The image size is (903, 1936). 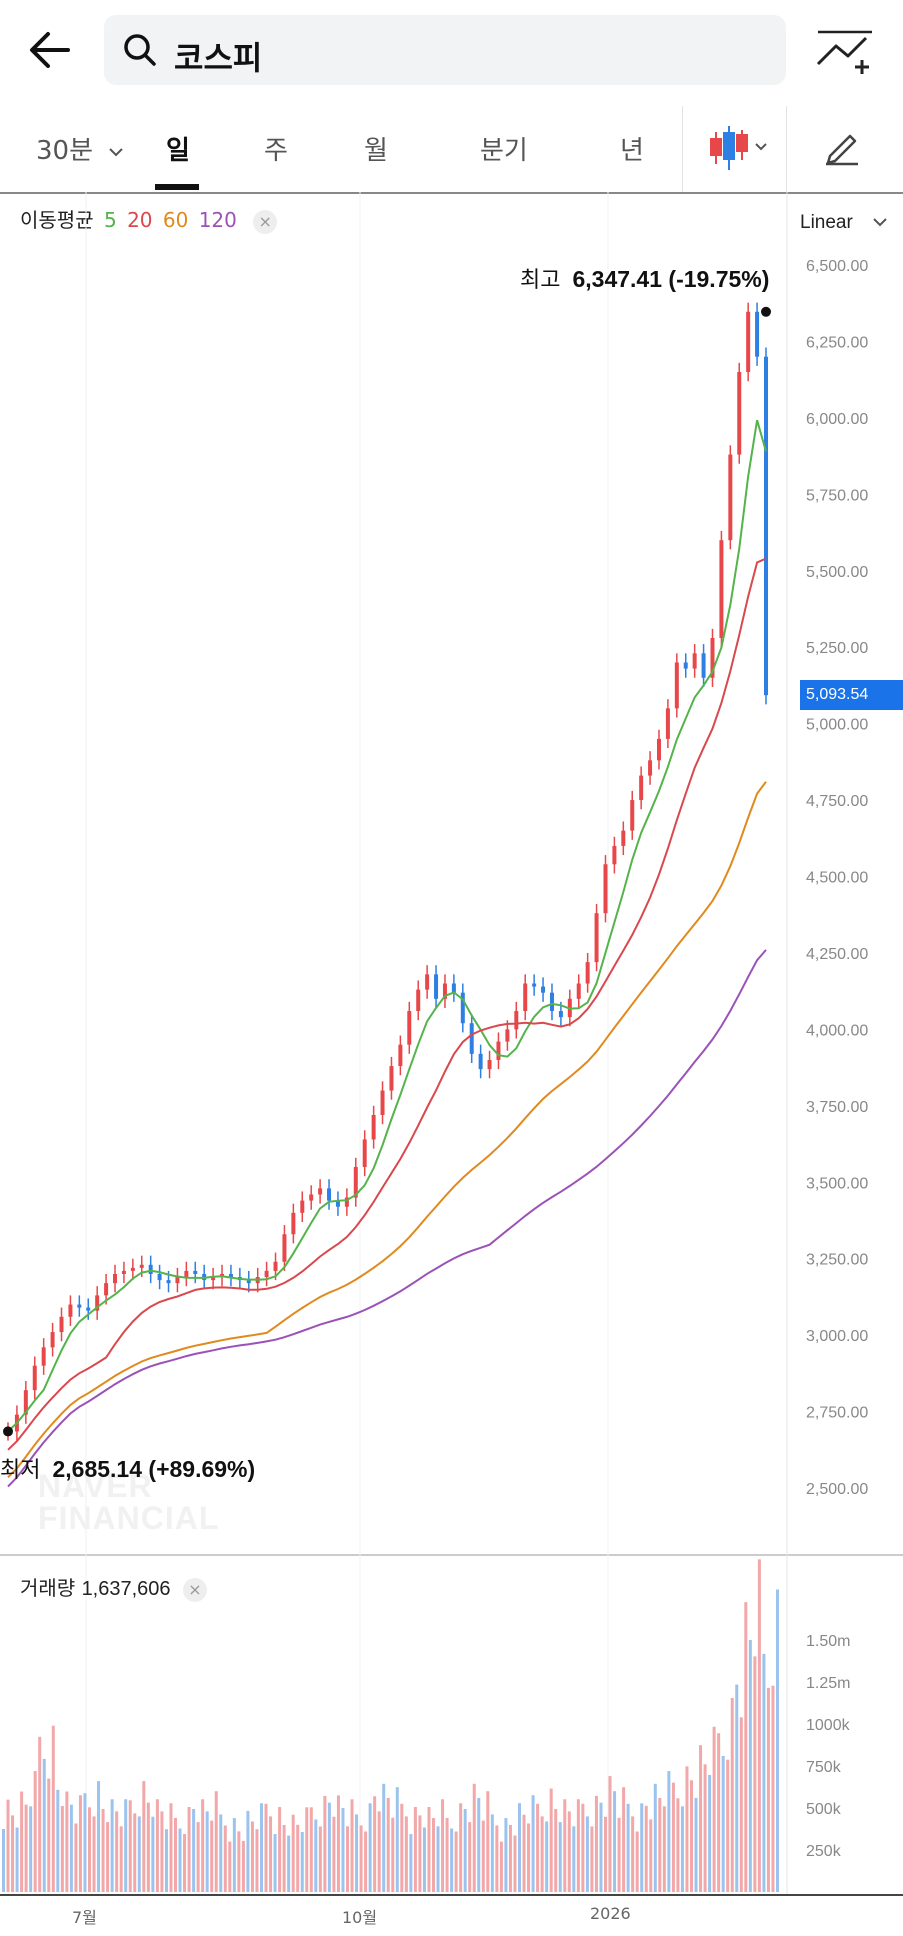 I want to click on tab-week: 주, so click(x=276, y=151).